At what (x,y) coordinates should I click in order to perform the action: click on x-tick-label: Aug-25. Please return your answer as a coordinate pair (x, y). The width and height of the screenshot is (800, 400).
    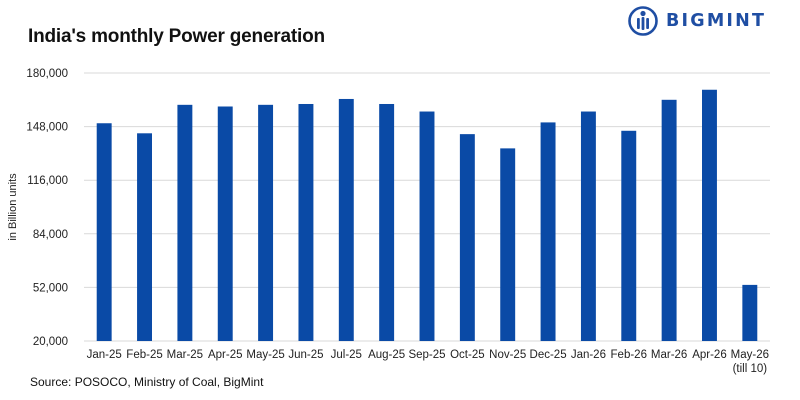
    Looking at the image, I should click on (386, 355).